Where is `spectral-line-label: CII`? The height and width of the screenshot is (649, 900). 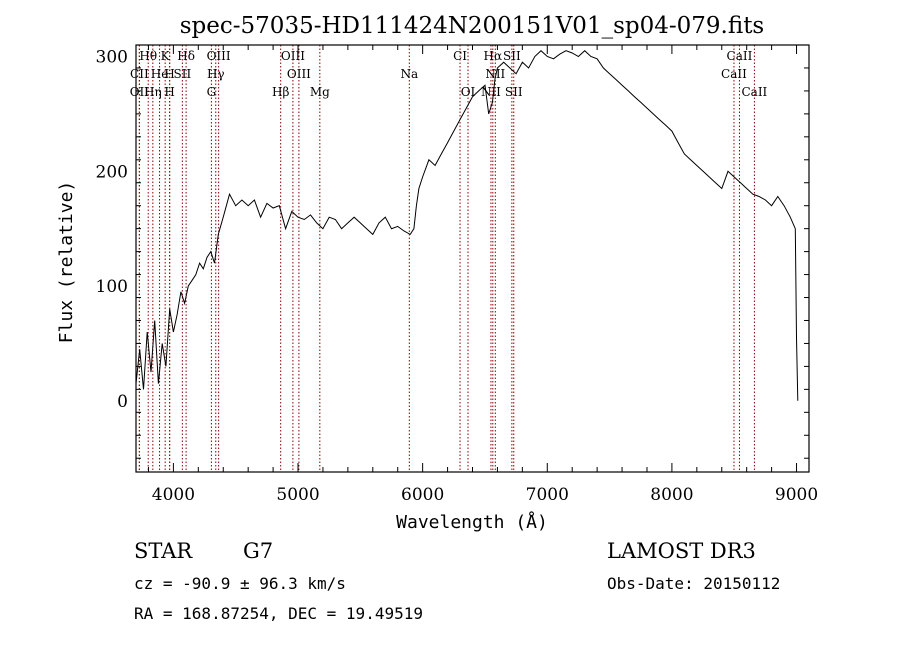
spectral-line-label: CII is located at coordinates (139, 74).